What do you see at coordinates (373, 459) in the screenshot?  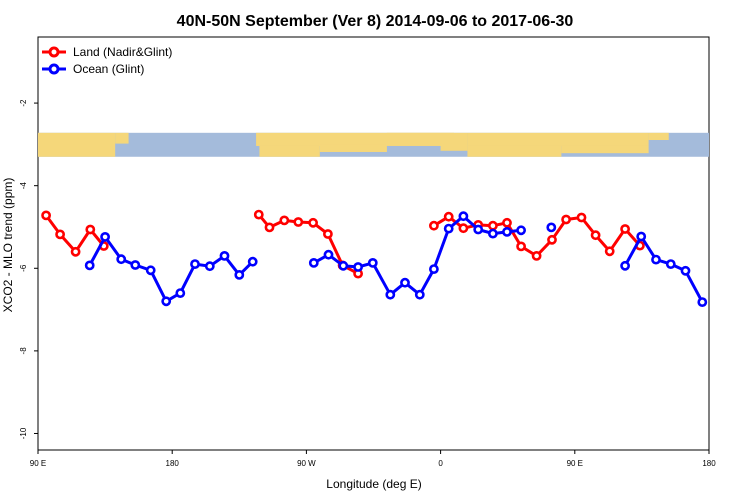 I see `x-axis: 90 E 180 90 W 0 90 E 180` at bounding box center [373, 459].